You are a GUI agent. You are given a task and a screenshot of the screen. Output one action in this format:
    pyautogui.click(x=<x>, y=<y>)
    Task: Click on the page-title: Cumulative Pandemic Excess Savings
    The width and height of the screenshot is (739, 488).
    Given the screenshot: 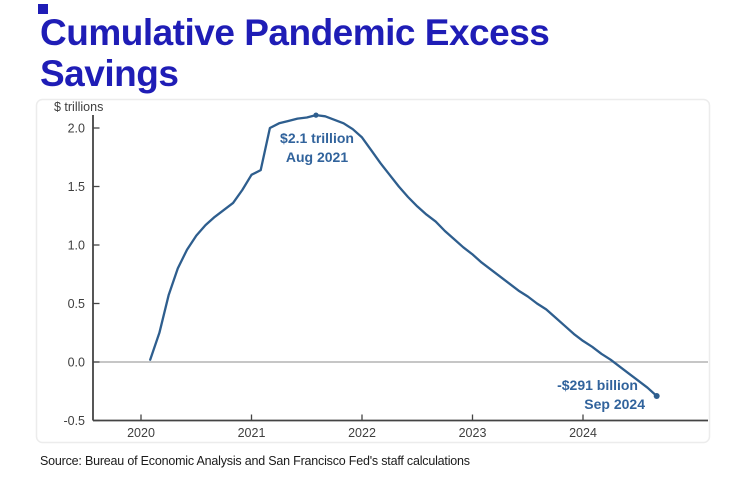 What is the action you would take?
    pyautogui.click(x=360, y=53)
    